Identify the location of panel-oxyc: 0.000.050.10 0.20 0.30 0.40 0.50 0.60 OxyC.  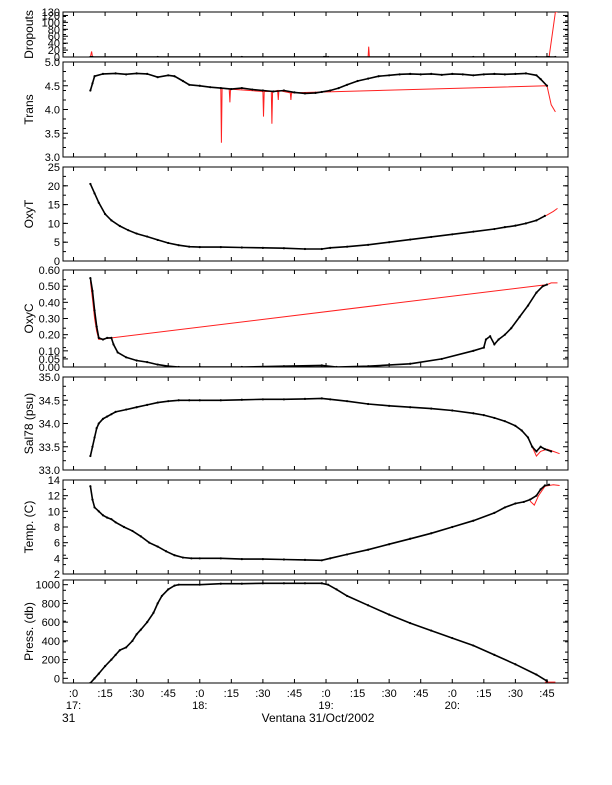
(295, 319).